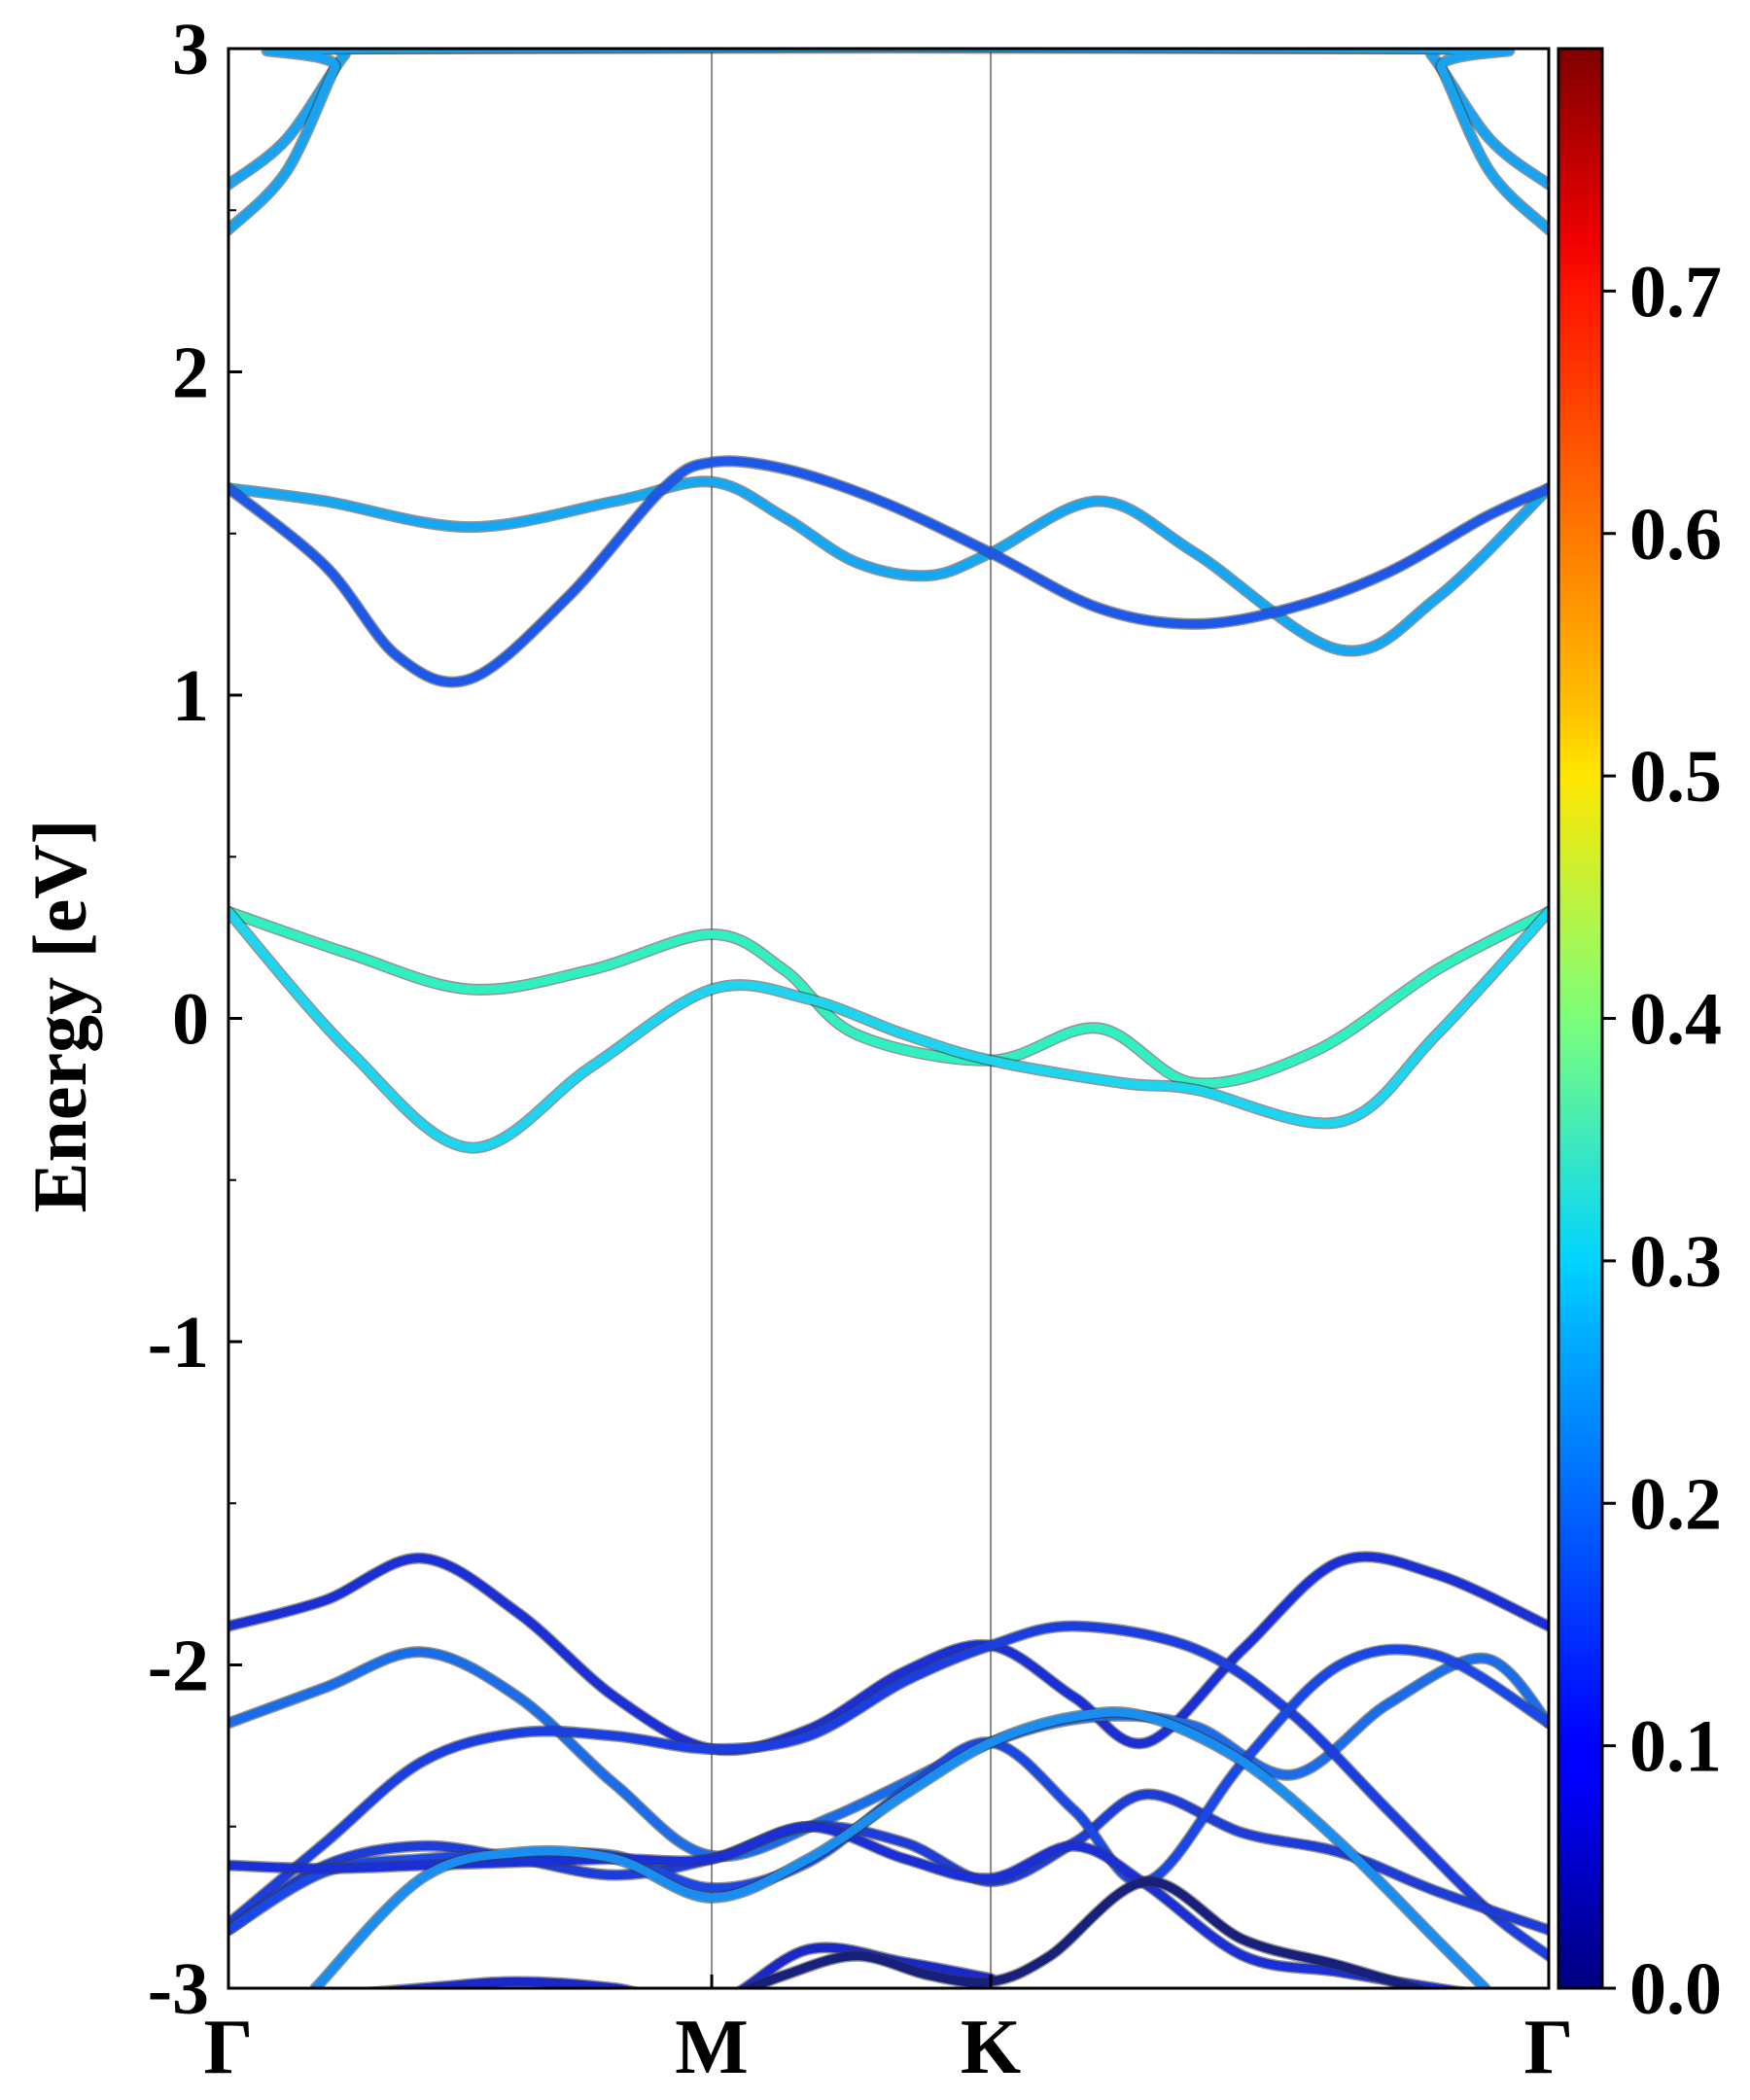 The width and height of the screenshot is (1750, 2100). What do you see at coordinates (1675, 777) in the screenshot?
I see `colorbar-tick-label: 0.5` at bounding box center [1675, 777].